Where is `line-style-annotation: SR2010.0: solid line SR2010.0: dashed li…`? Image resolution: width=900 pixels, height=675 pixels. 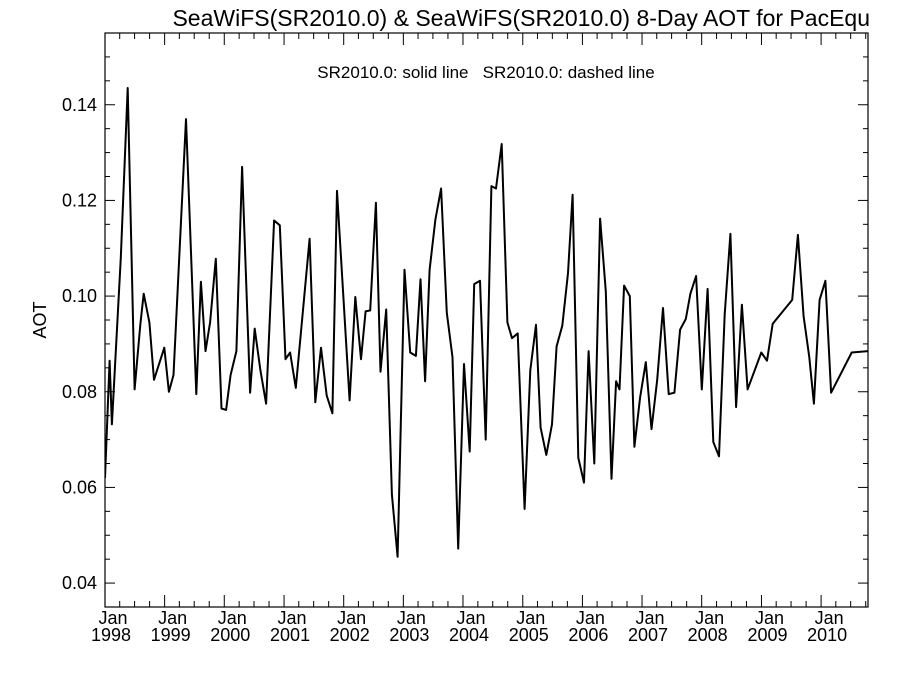 line-style-annotation: SR2010.0: solid line SR2010.0: dashed li… is located at coordinates (485, 72).